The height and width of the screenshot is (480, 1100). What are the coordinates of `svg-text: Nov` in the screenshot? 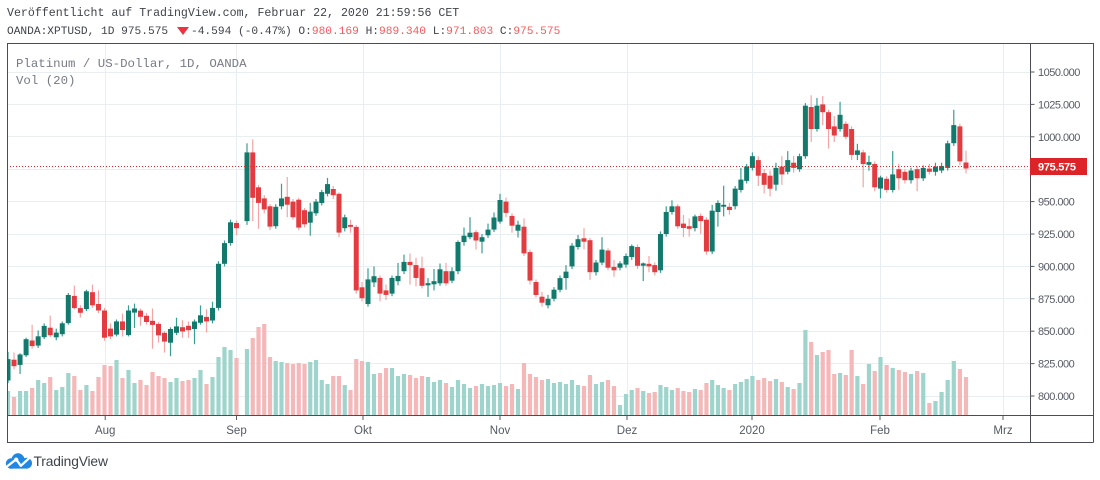 It's located at (500, 431).